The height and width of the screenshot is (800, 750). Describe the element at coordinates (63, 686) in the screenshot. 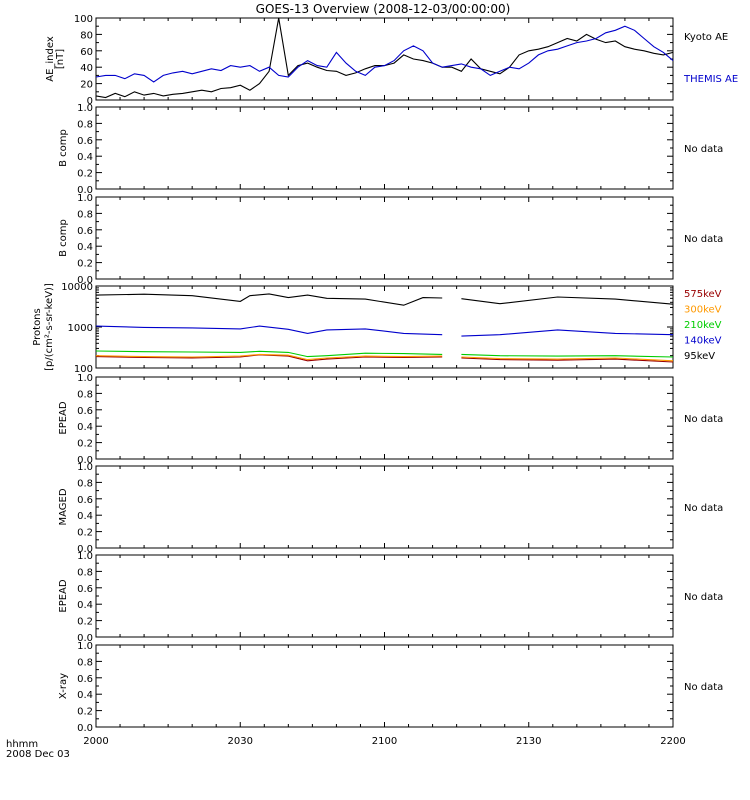

I see `y-axis-label: X-ray` at that location.